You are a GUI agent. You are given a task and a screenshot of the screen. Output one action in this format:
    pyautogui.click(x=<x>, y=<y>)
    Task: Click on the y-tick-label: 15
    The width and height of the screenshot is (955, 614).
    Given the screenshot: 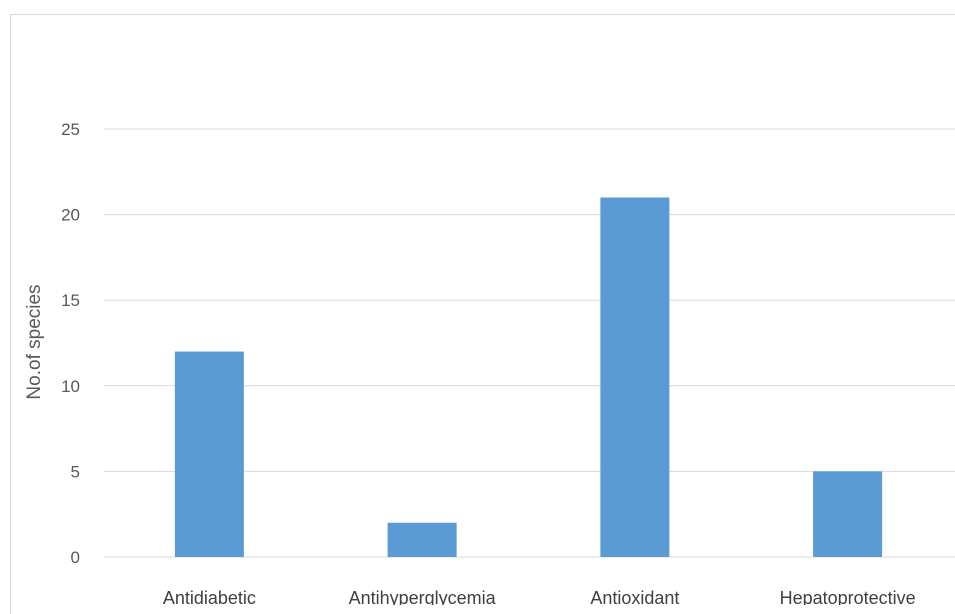 What is the action you would take?
    pyautogui.click(x=70, y=300)
    